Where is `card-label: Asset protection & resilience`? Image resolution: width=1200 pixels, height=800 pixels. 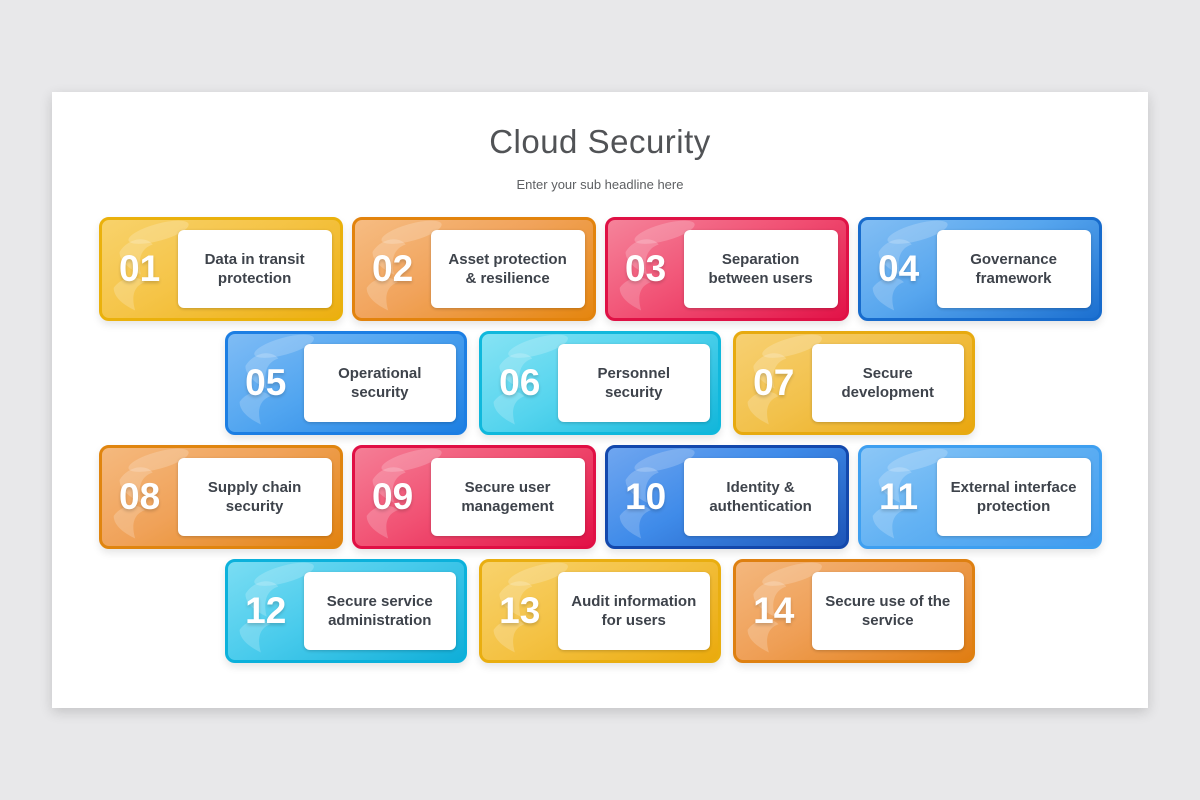
card-label: Asset protection & resilience is located at coordinates (507, 269).